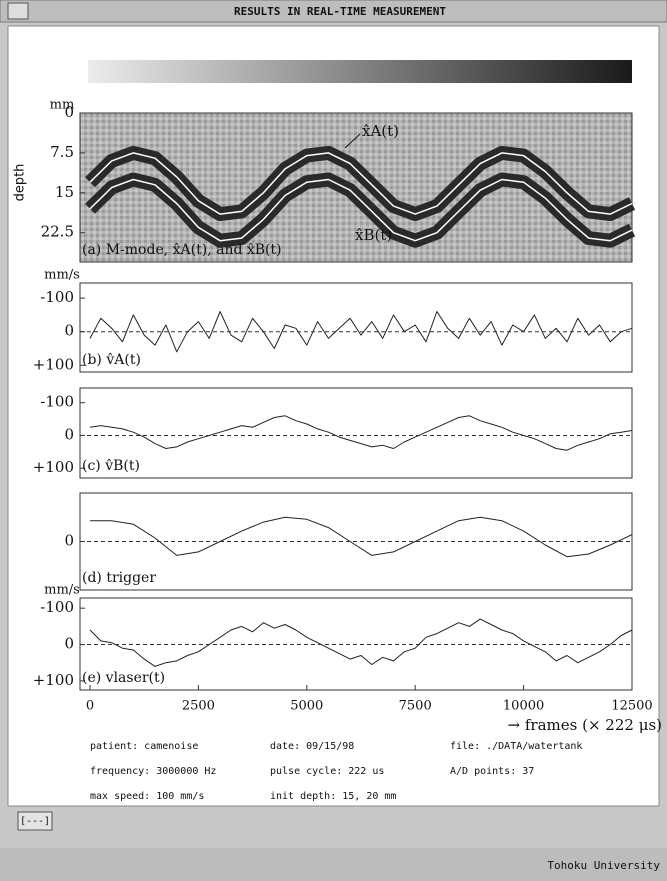 The height and width of the screenshot is (881, 667). Describe the element at coordinates (380, 131) in the screenshot. I see `annotation: x̂A(t)` at that location.